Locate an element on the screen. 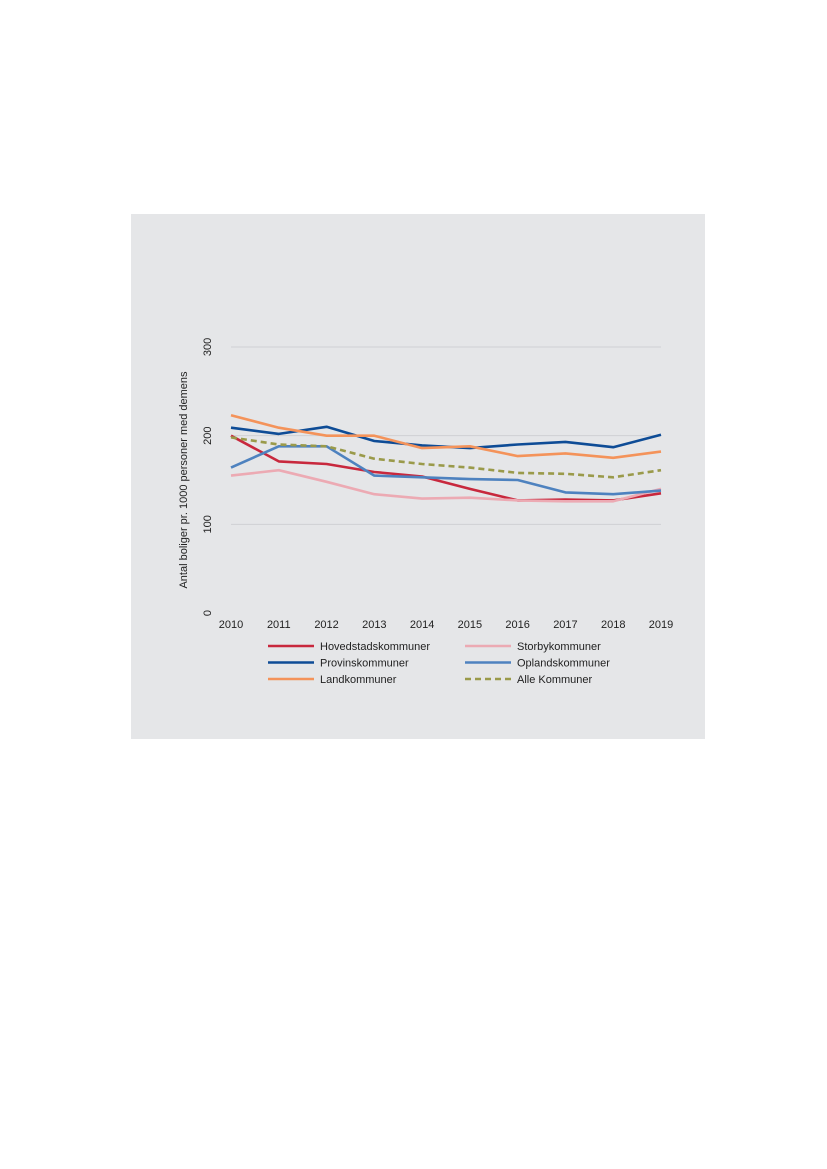 This screenshot has width=827, height=1169. series-line-storbykommuner is located at coordinates (446, 485).